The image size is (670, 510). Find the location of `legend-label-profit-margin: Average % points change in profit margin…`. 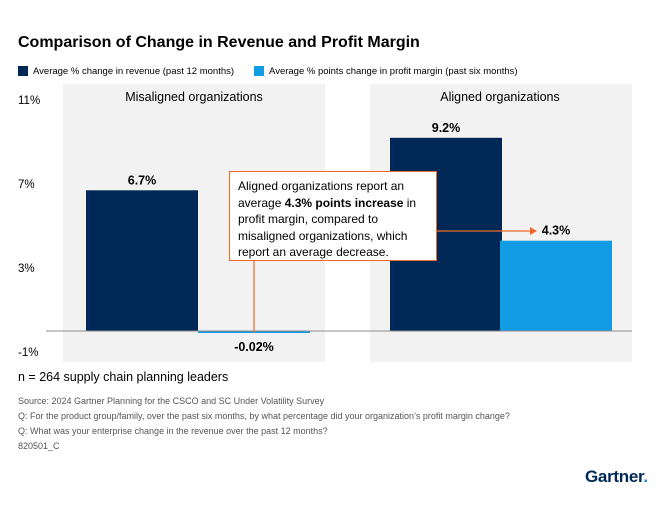

legend-label-profit-margin: Average % points change in profit margin… is located at coordinates (393, 71).